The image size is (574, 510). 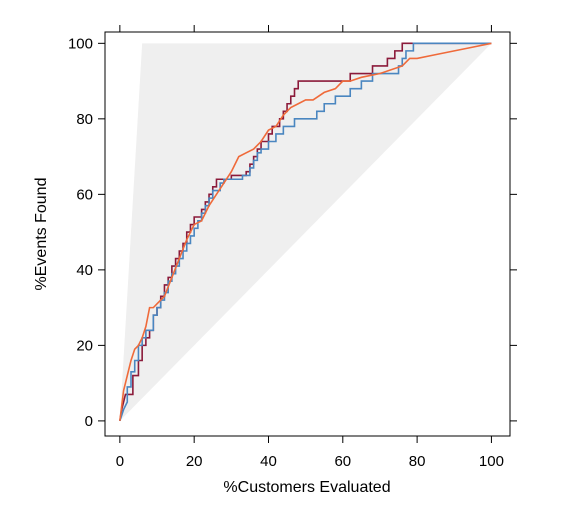 I want to click on y-axis-title: %Events Found, so click(x=41, y=234).